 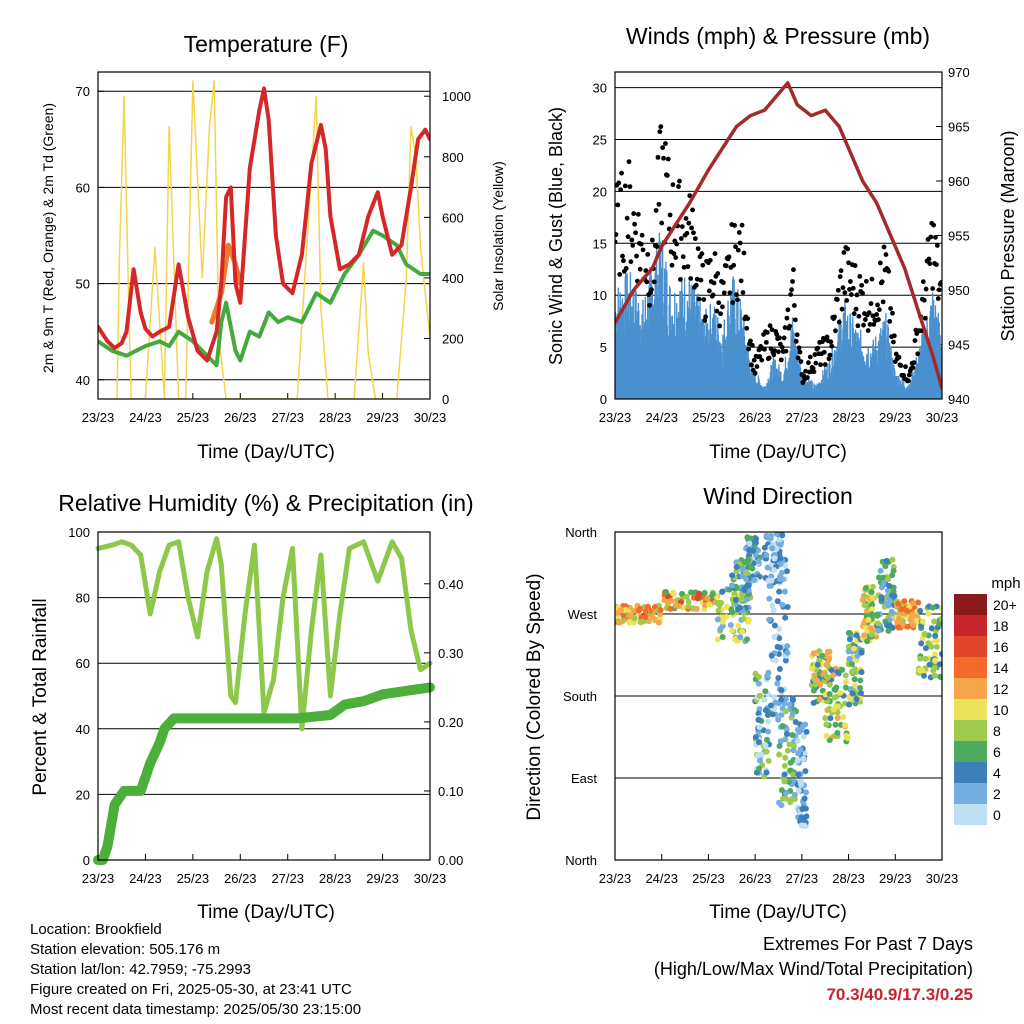 What do you see at coordinates (79, 532) in the screenshot?
I see `y-tick-label: 100` at bounding box center [79, 532].